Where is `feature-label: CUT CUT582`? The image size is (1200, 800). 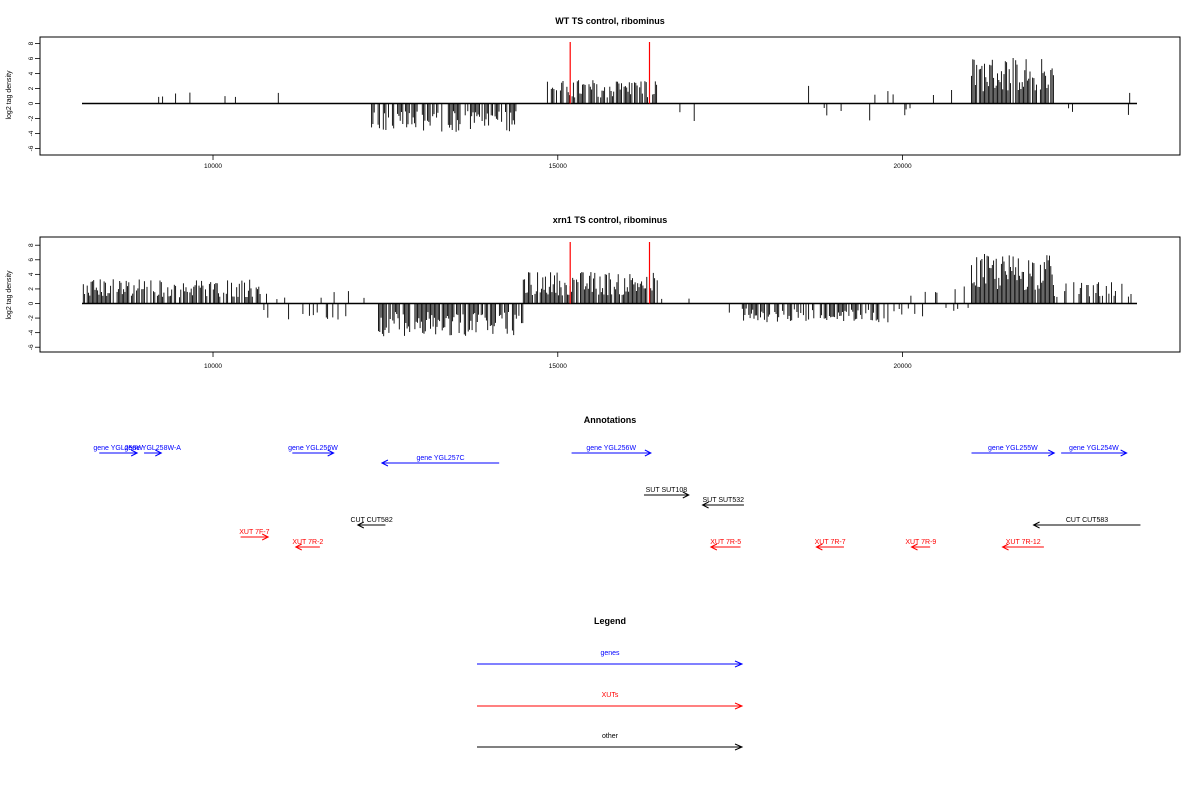 feature-label: CUT CUT582 is located at coordinates (371, 520).